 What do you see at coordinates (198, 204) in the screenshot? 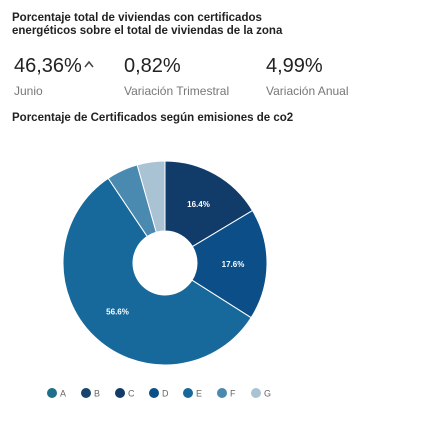
I see `data-label: 16.4%` at bounding box center [198, 204].